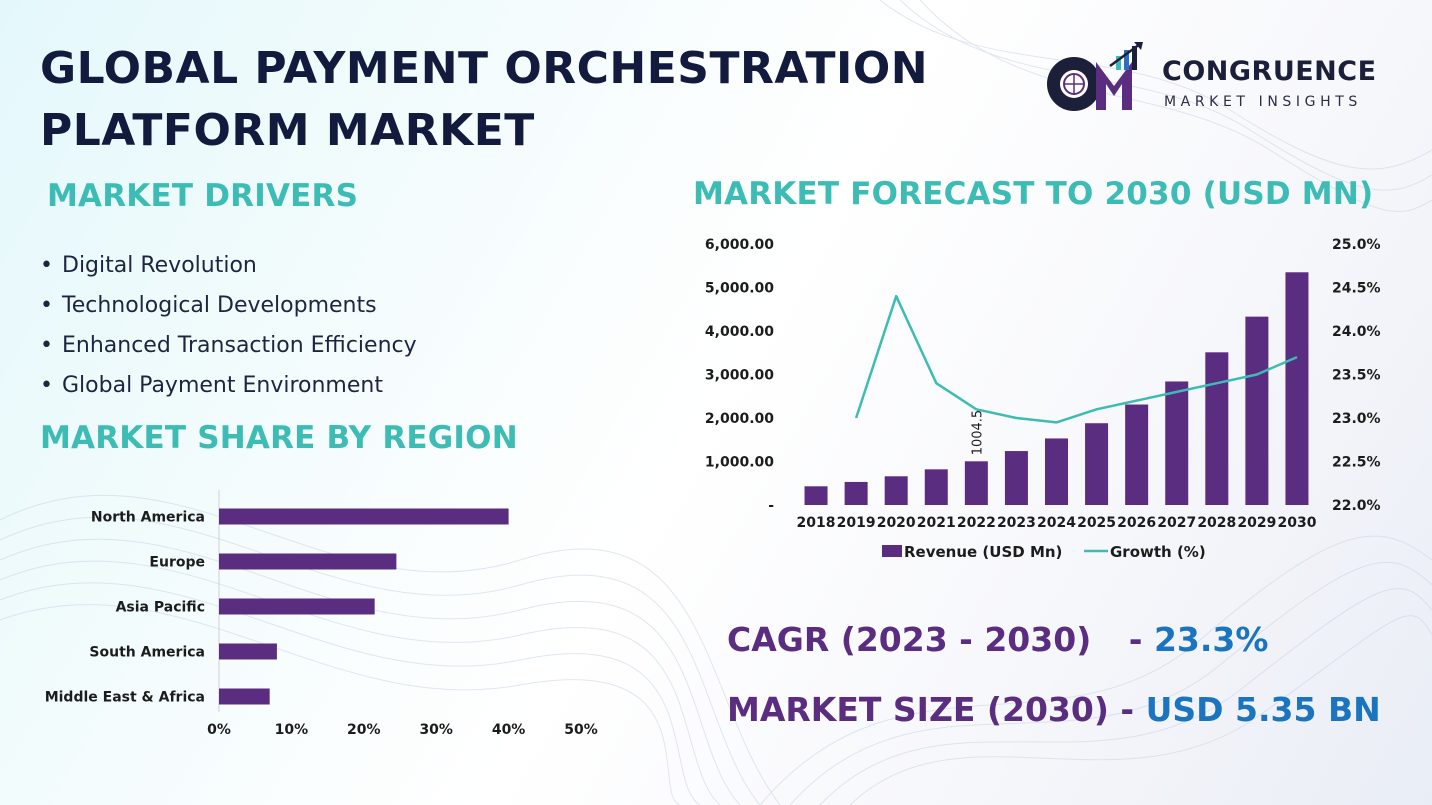 The height and width of the screenshot is (805, 1432). What do you see at coordinates (856, 523) in the screenshot?
I see `x-tick-label: 2019` at bounding box center [856, 523].